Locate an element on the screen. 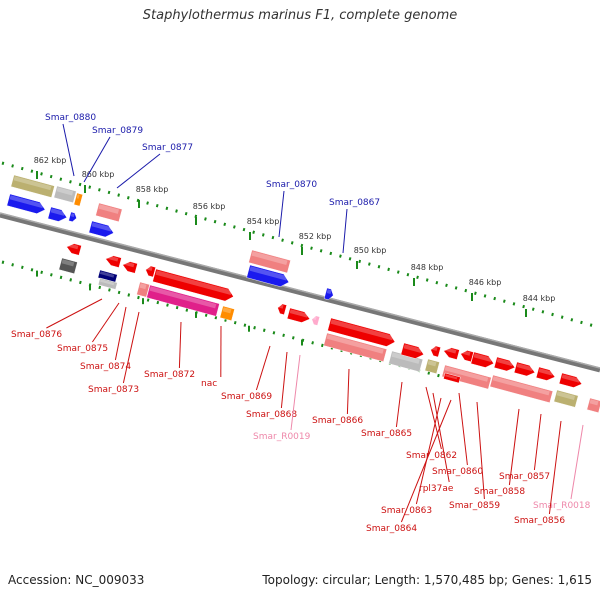 This screenshot has height=600, width=600. gene-label-bottom: Smar_0856 is located at coordinates (539, 521).